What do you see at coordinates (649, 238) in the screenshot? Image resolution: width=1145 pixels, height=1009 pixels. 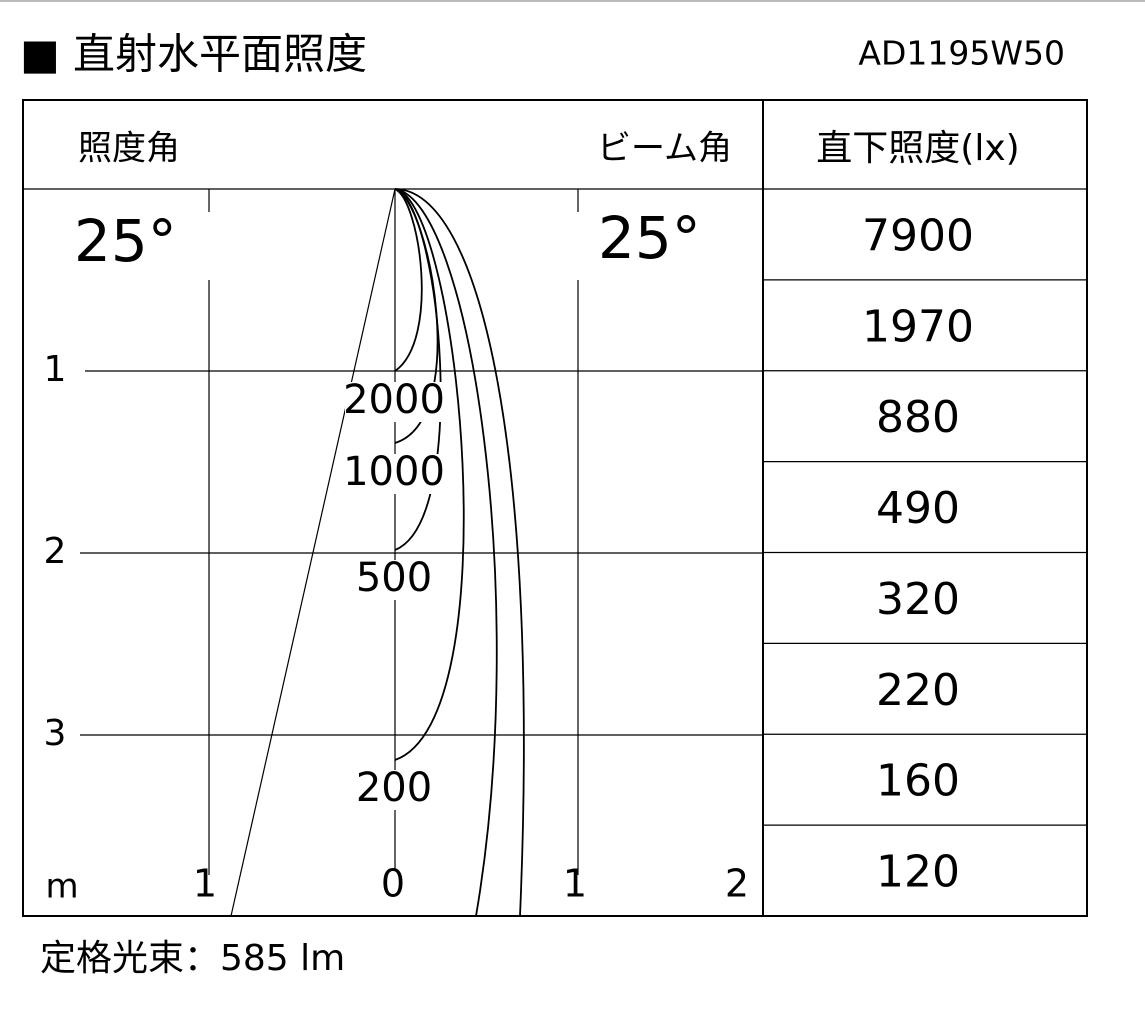 I see `beam-angle: 25°` at bounding box center [649, 238].